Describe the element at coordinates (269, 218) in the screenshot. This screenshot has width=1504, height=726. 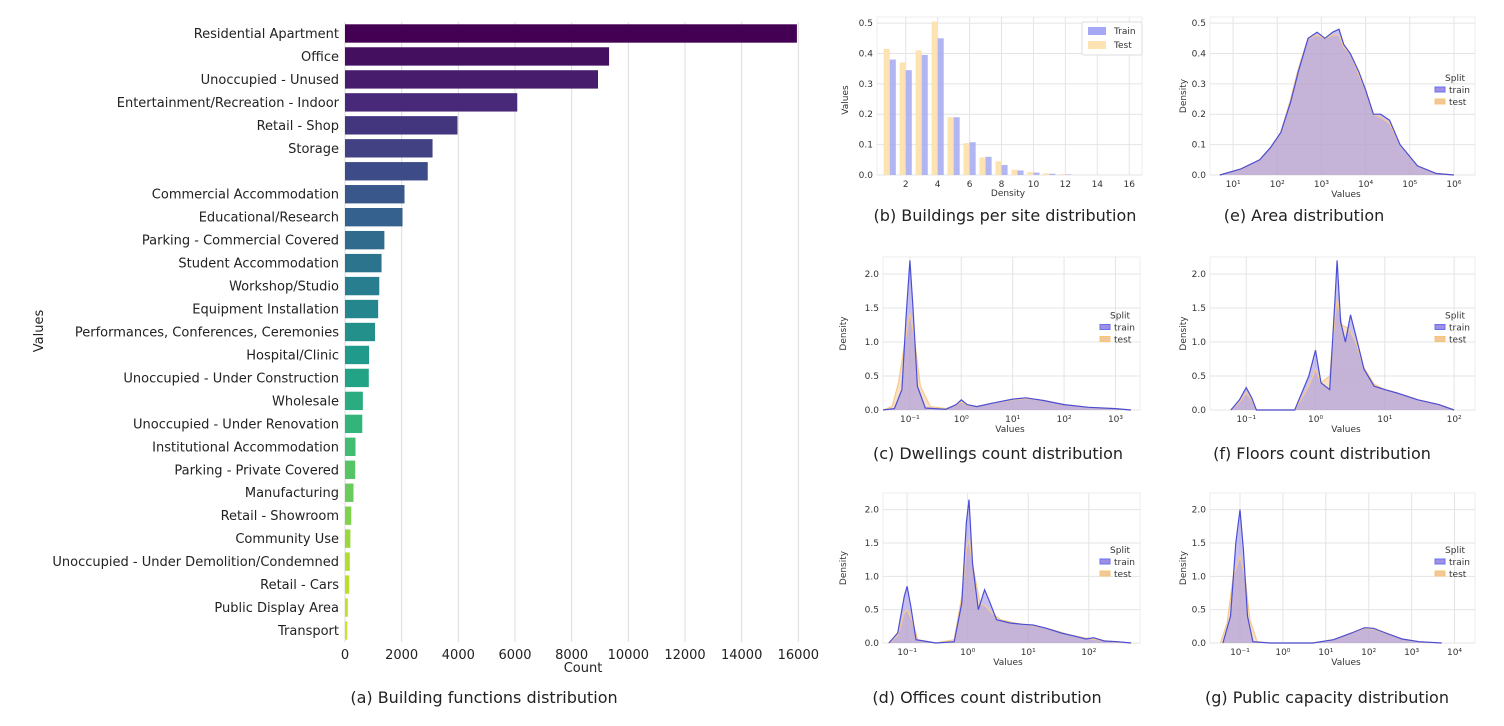
I see `a-category-label-8: Educational/Research` at that location.